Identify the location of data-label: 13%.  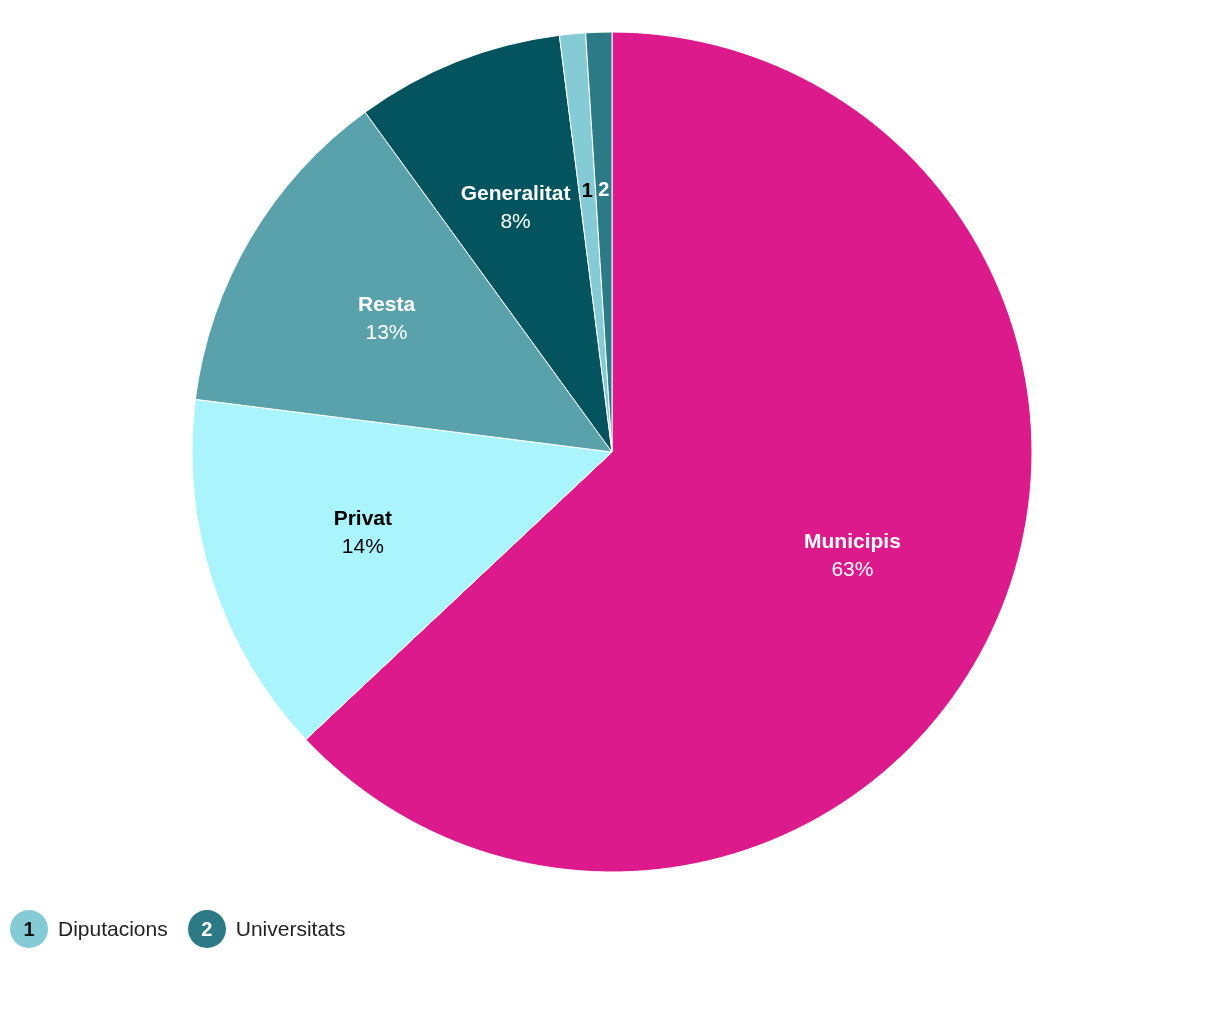
(386, 331).